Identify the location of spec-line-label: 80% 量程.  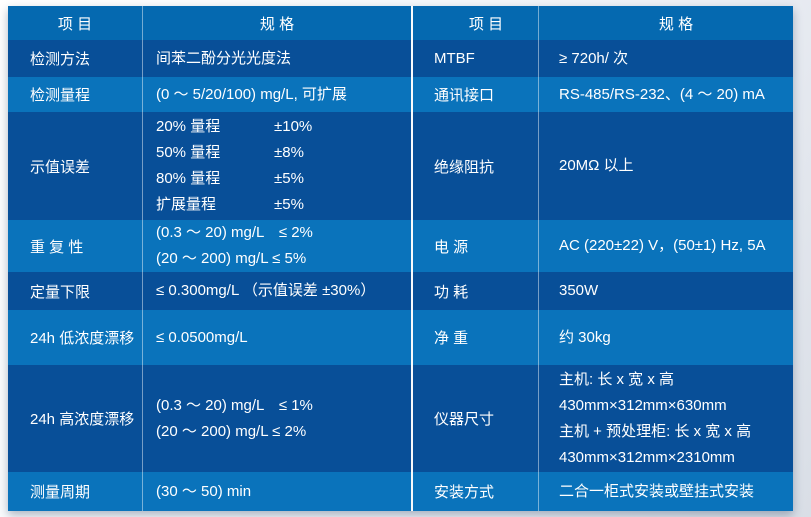
(188, 178).